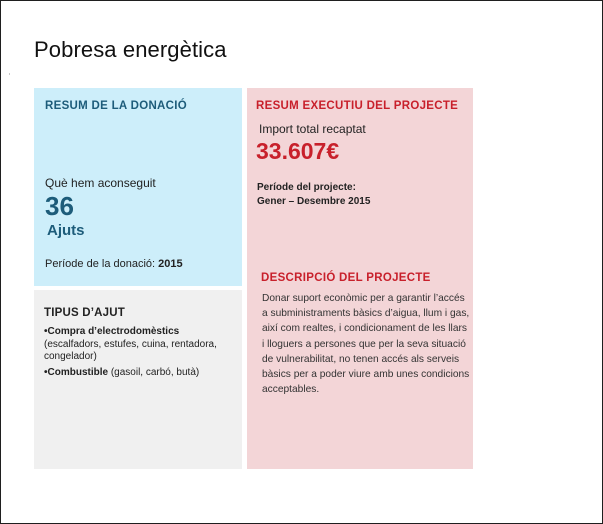  I want to click on list-item: •Combustible (gasoil, carbó, butà), so click(142, 373).